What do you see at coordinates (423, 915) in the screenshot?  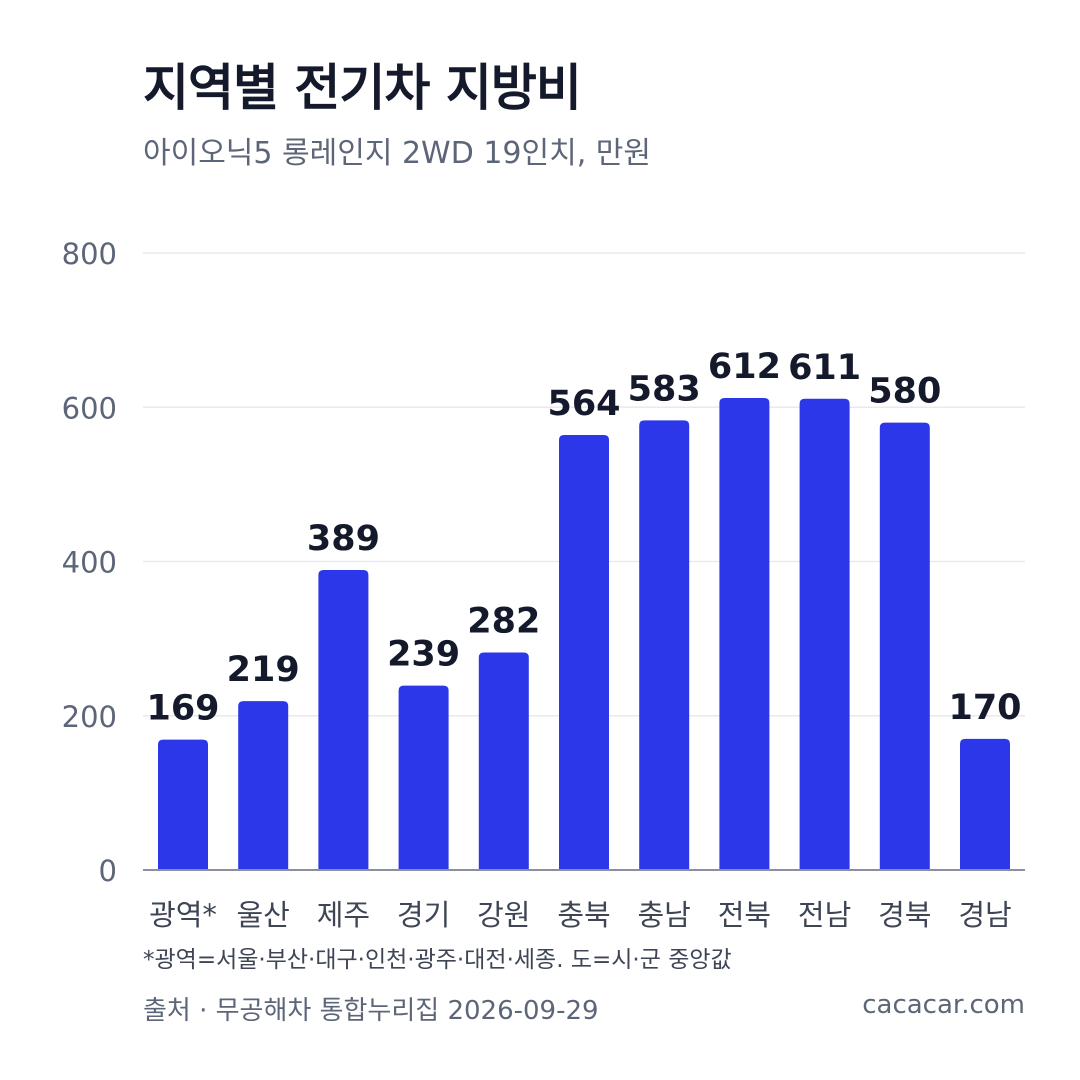 I see `x-tick-label: 경기` at bounding box center [423, 915].